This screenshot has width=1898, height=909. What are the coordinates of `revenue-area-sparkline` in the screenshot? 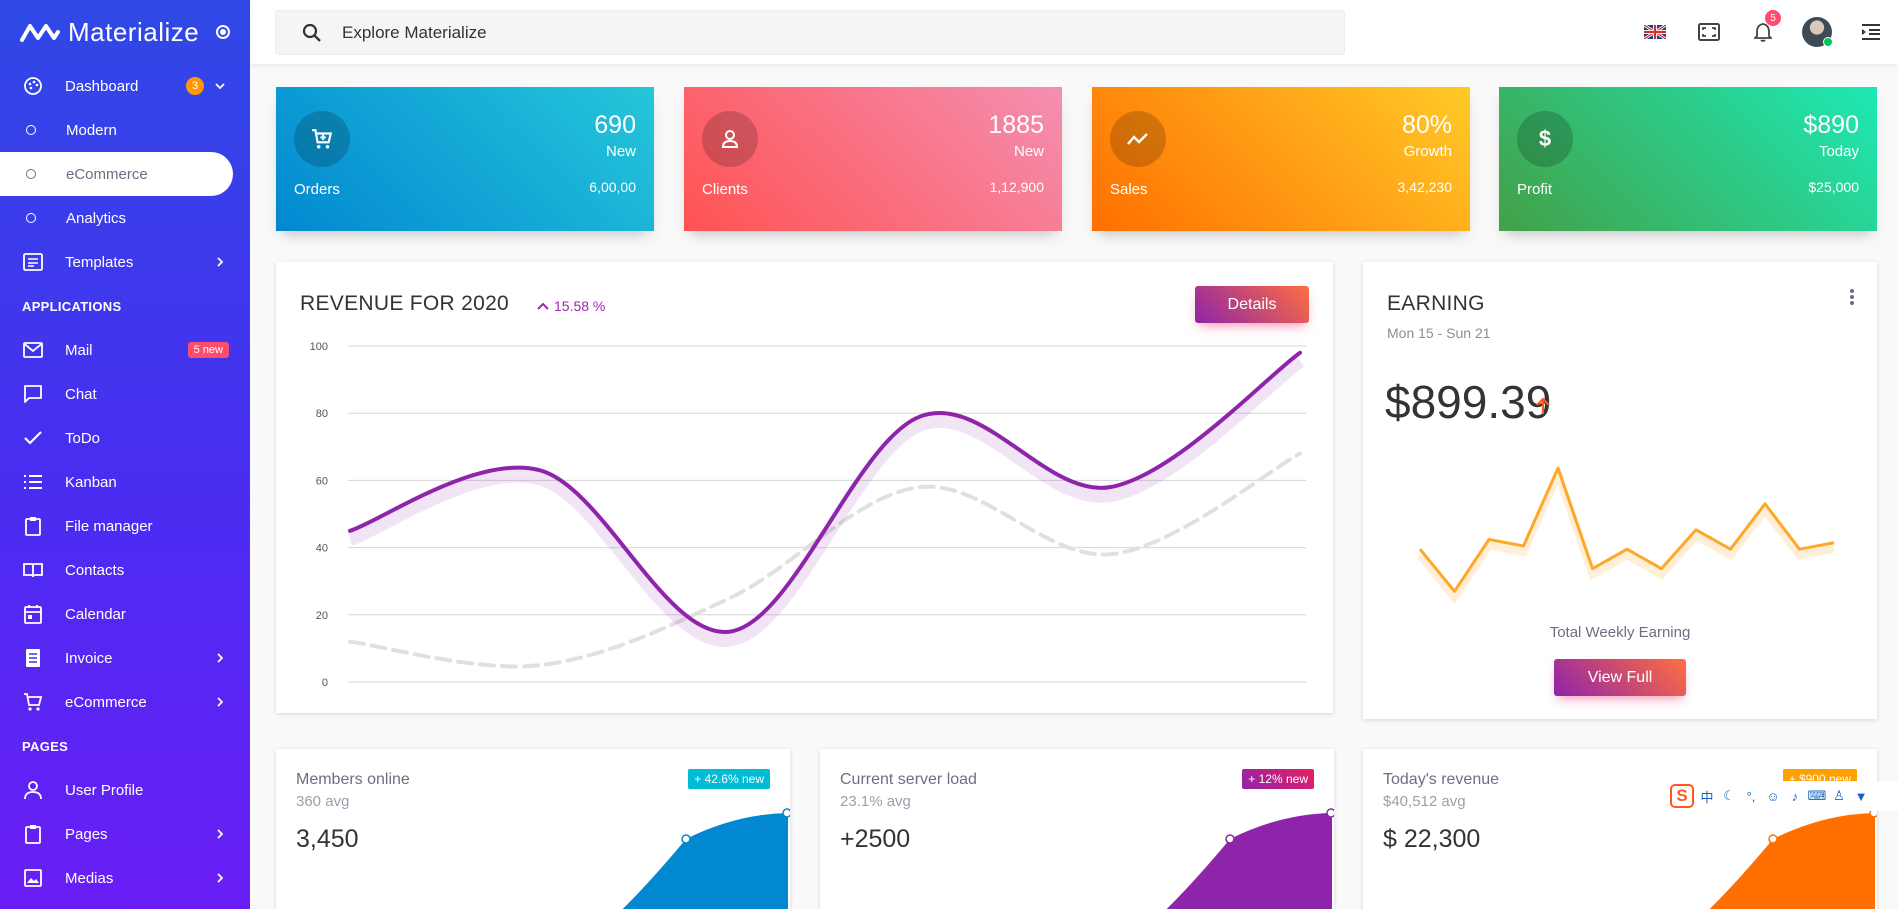 It's located at (1793, 858).